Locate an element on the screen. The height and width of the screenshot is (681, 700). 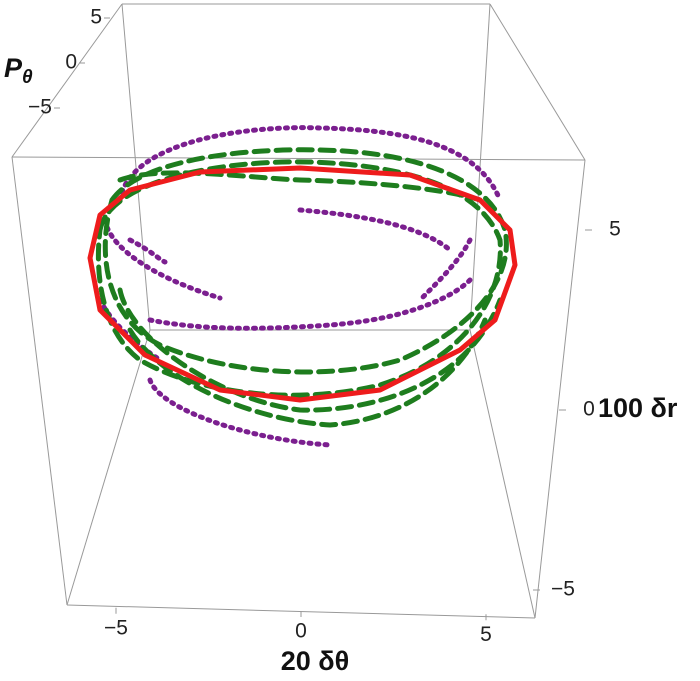
z-tick-label: −5 is located at coordinates (40, 107).